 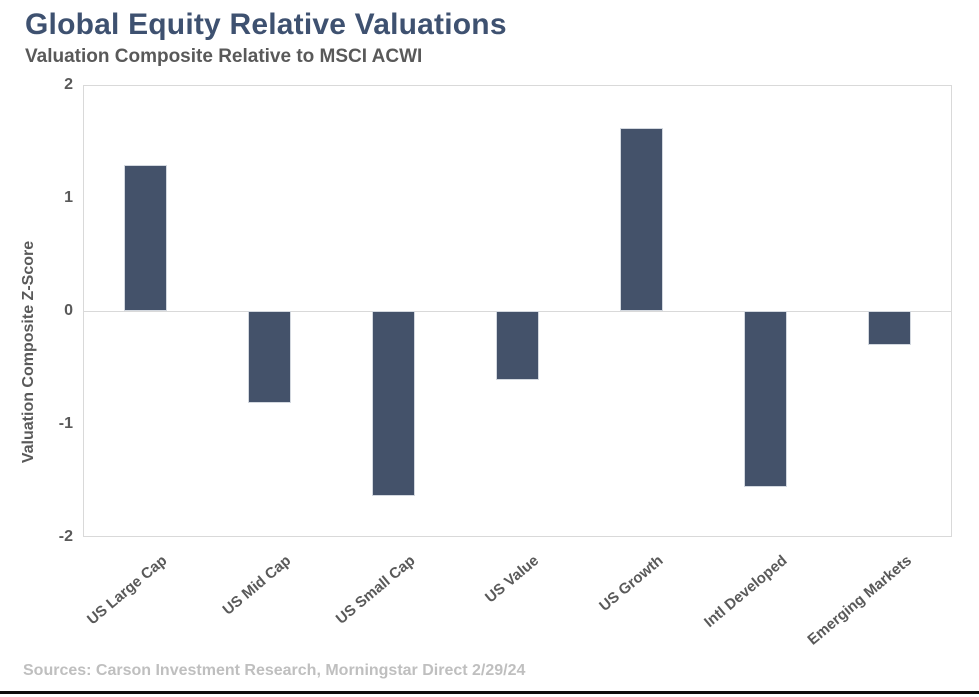 What do you see at coordinates (65, 423) in the screenshot?
I see `y-tick-label: -1` at bounding box center [65, 423].